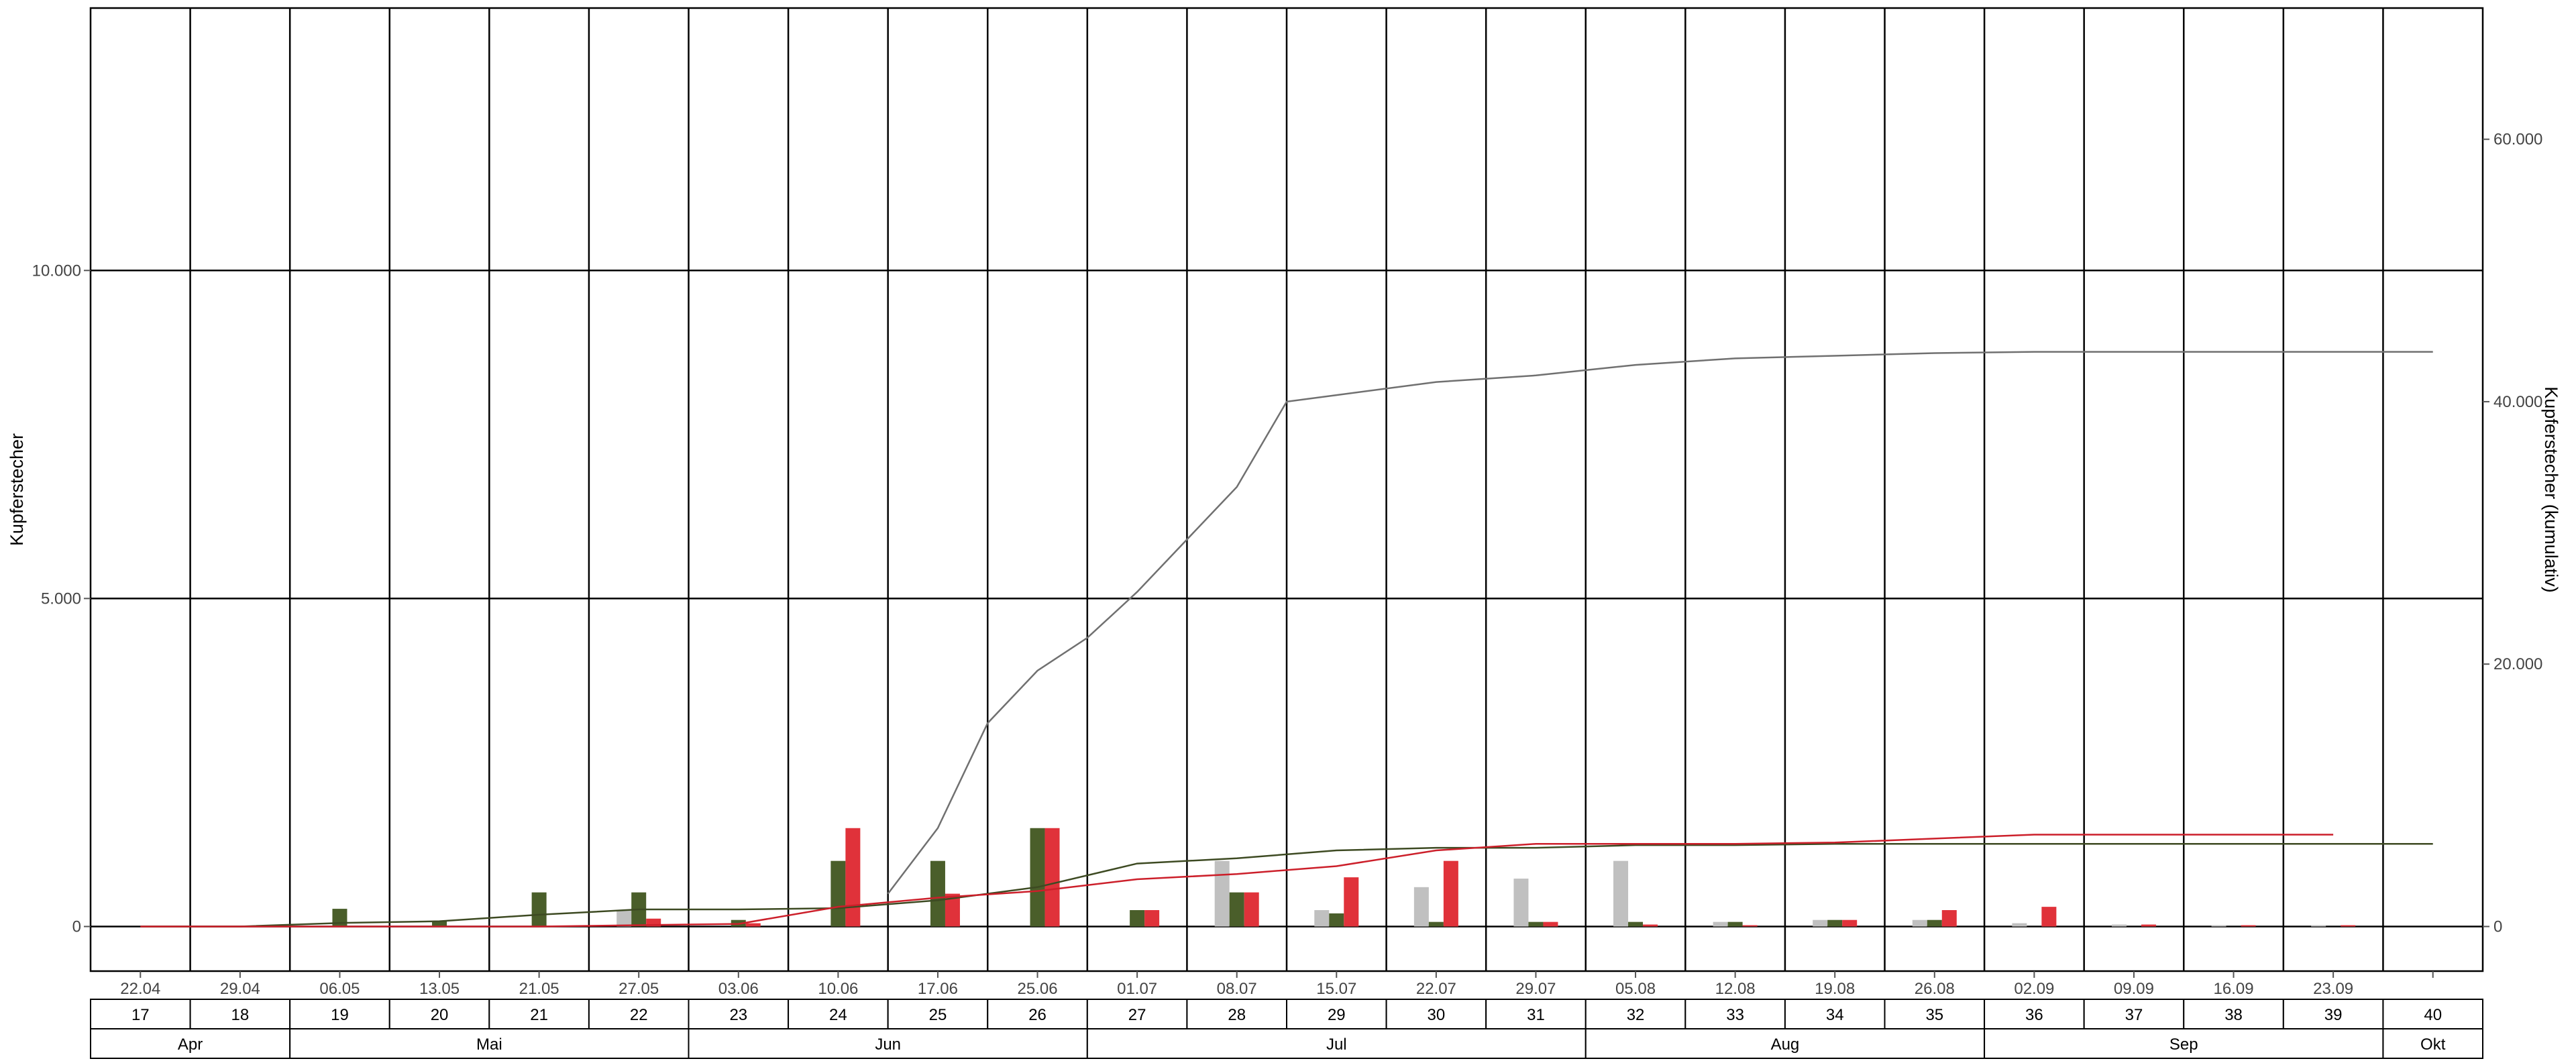 This screenshot has width=2576, height=1063. Describe the element at coordinates (838, 1015) in the screenshot. I see `week-label: 24` at that location.